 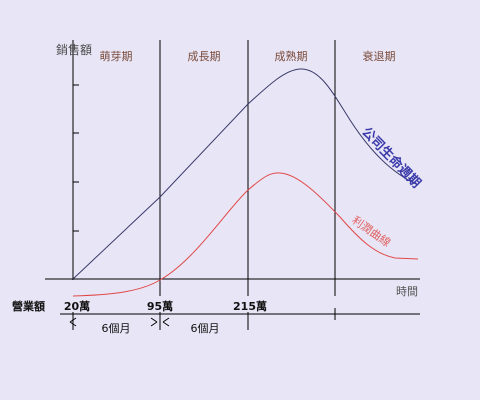 What do you see at coordinates (407, 291) in the screenshot?
I see `x-axis-label: 時間` at bounding box center [407, 291].